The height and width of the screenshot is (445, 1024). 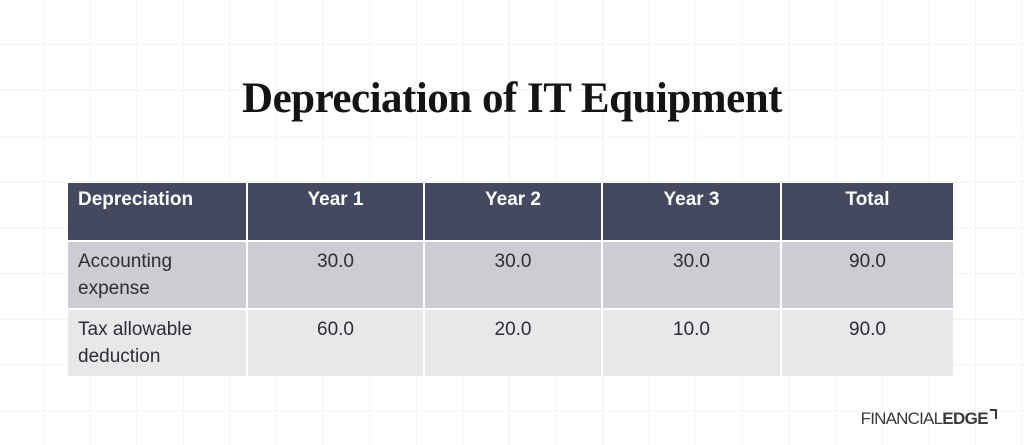 I want to click on table-row-accounting-expense: Accounting expense 30.0 30.0 30.0 90.0, so click(x=510, y=276).